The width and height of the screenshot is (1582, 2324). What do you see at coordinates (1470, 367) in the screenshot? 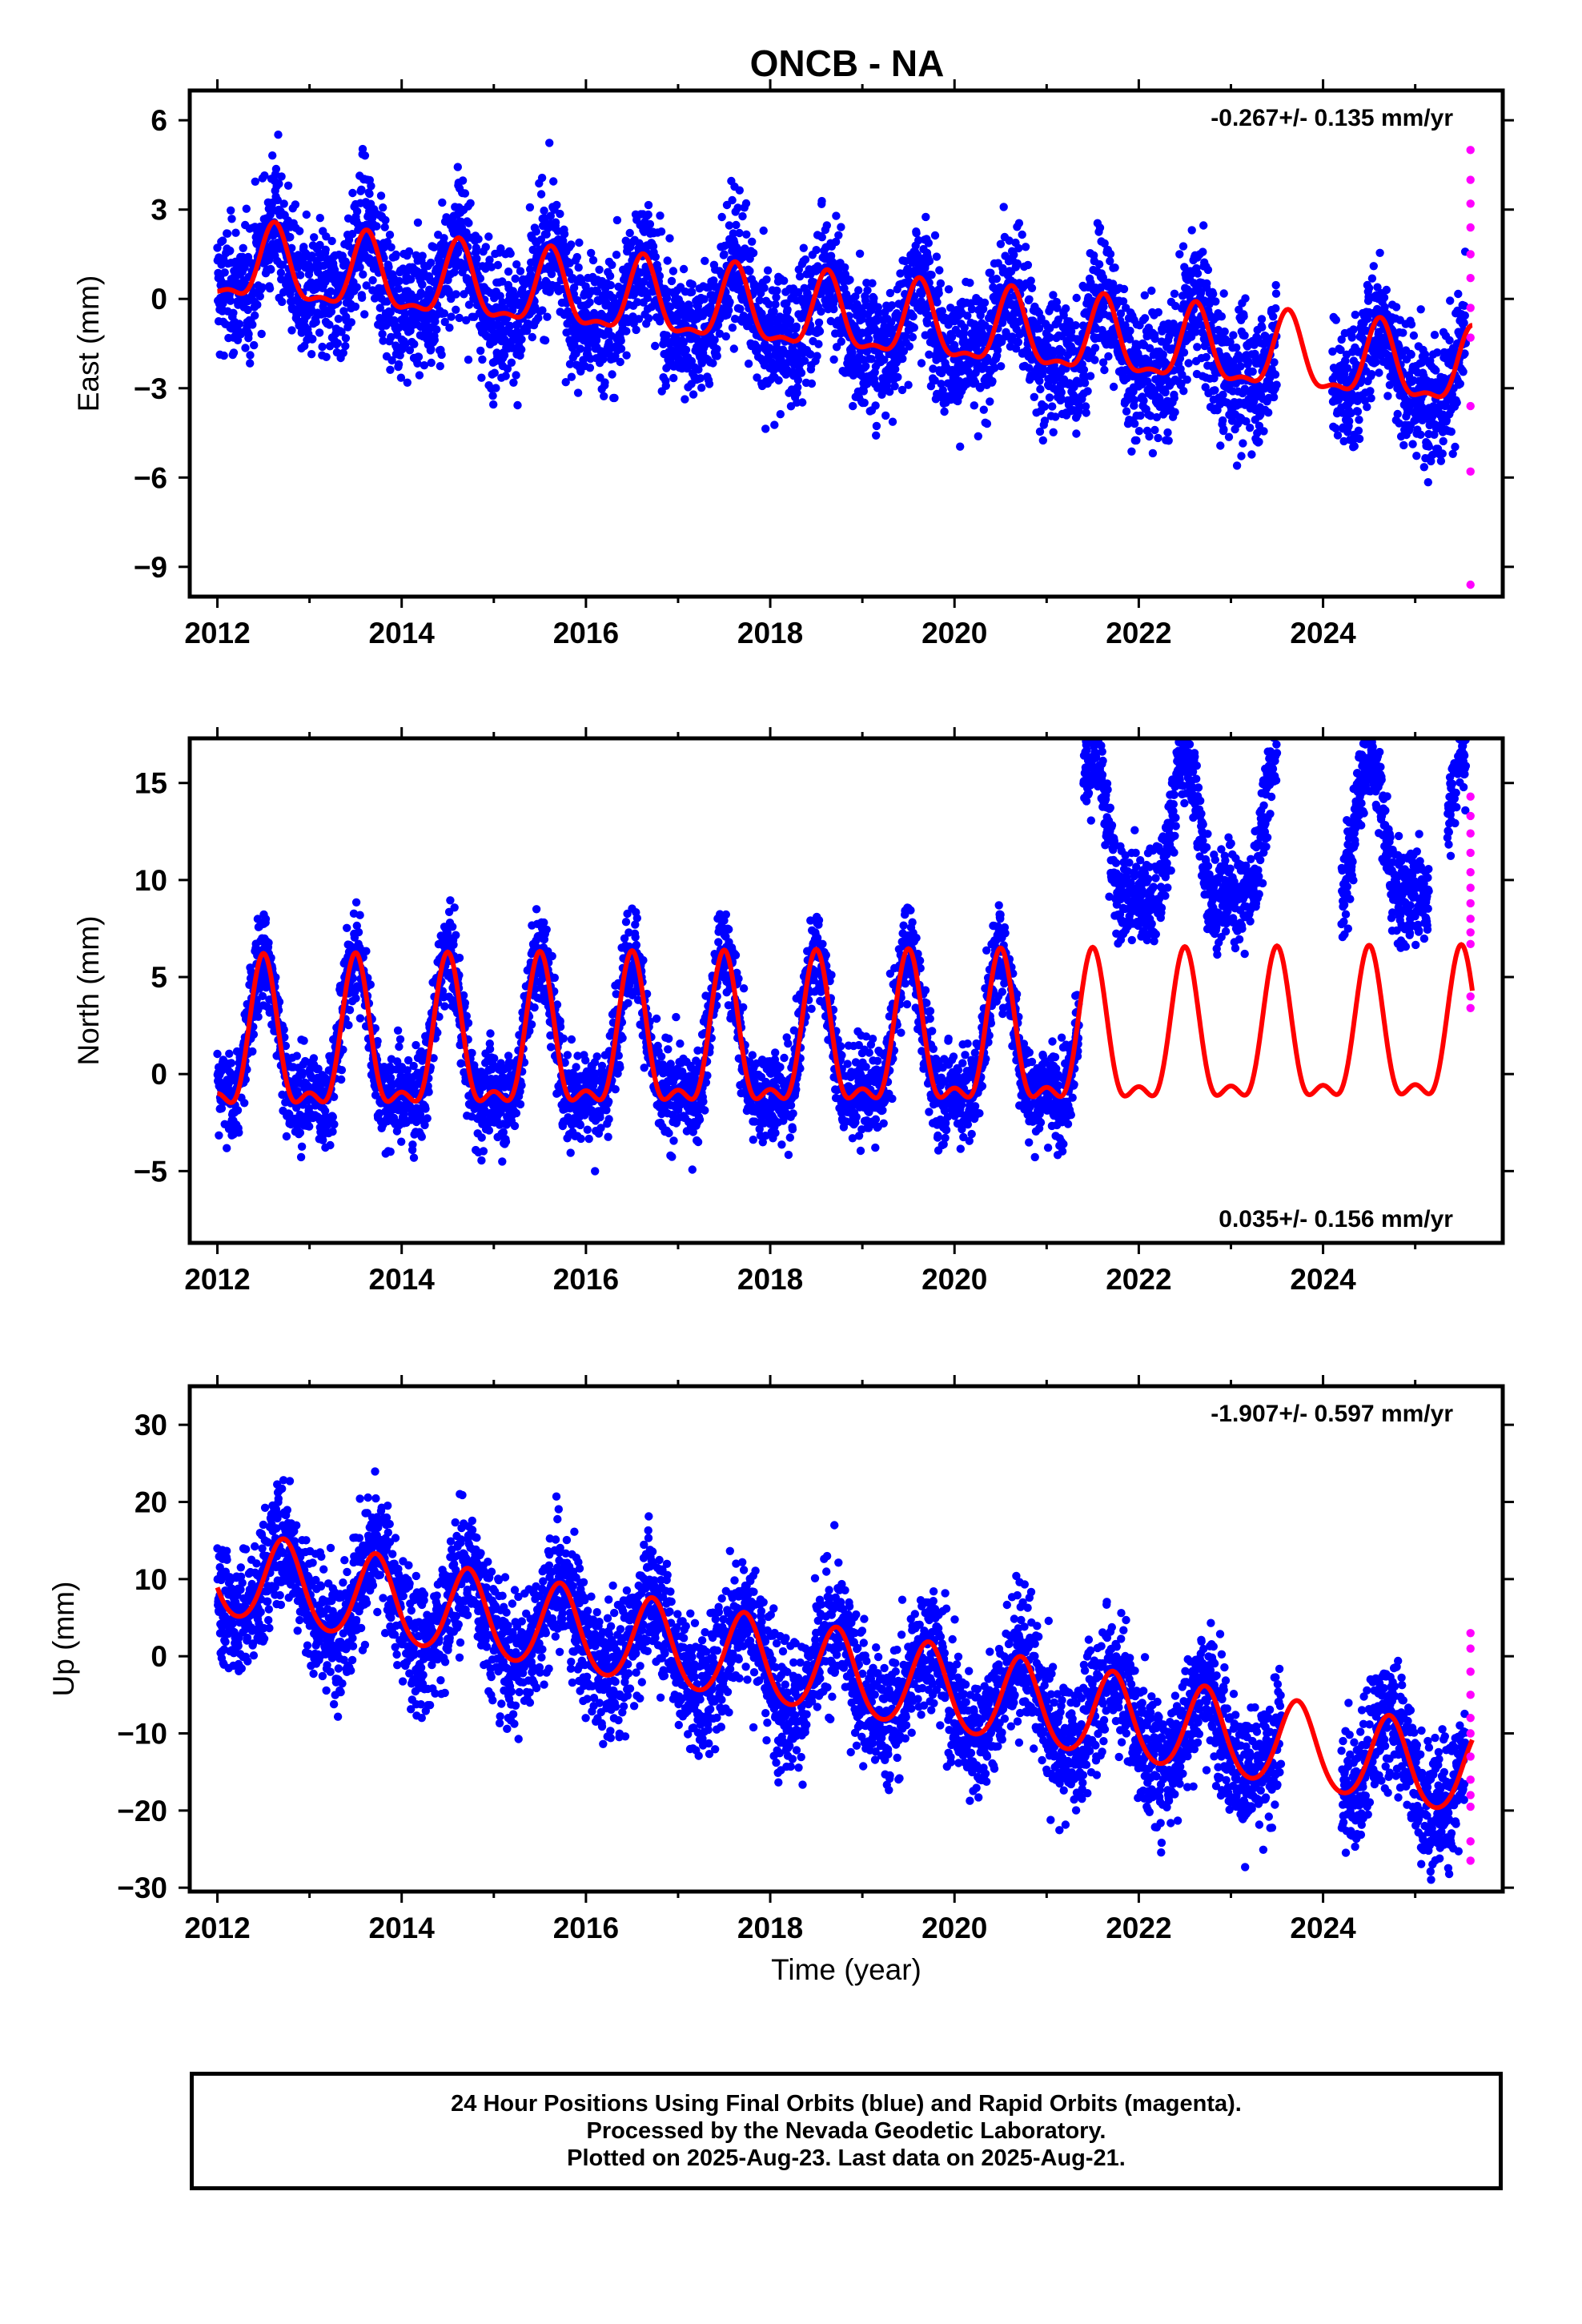
I see `east-rapid-orbit-points` at bounding box center [1470, 367].